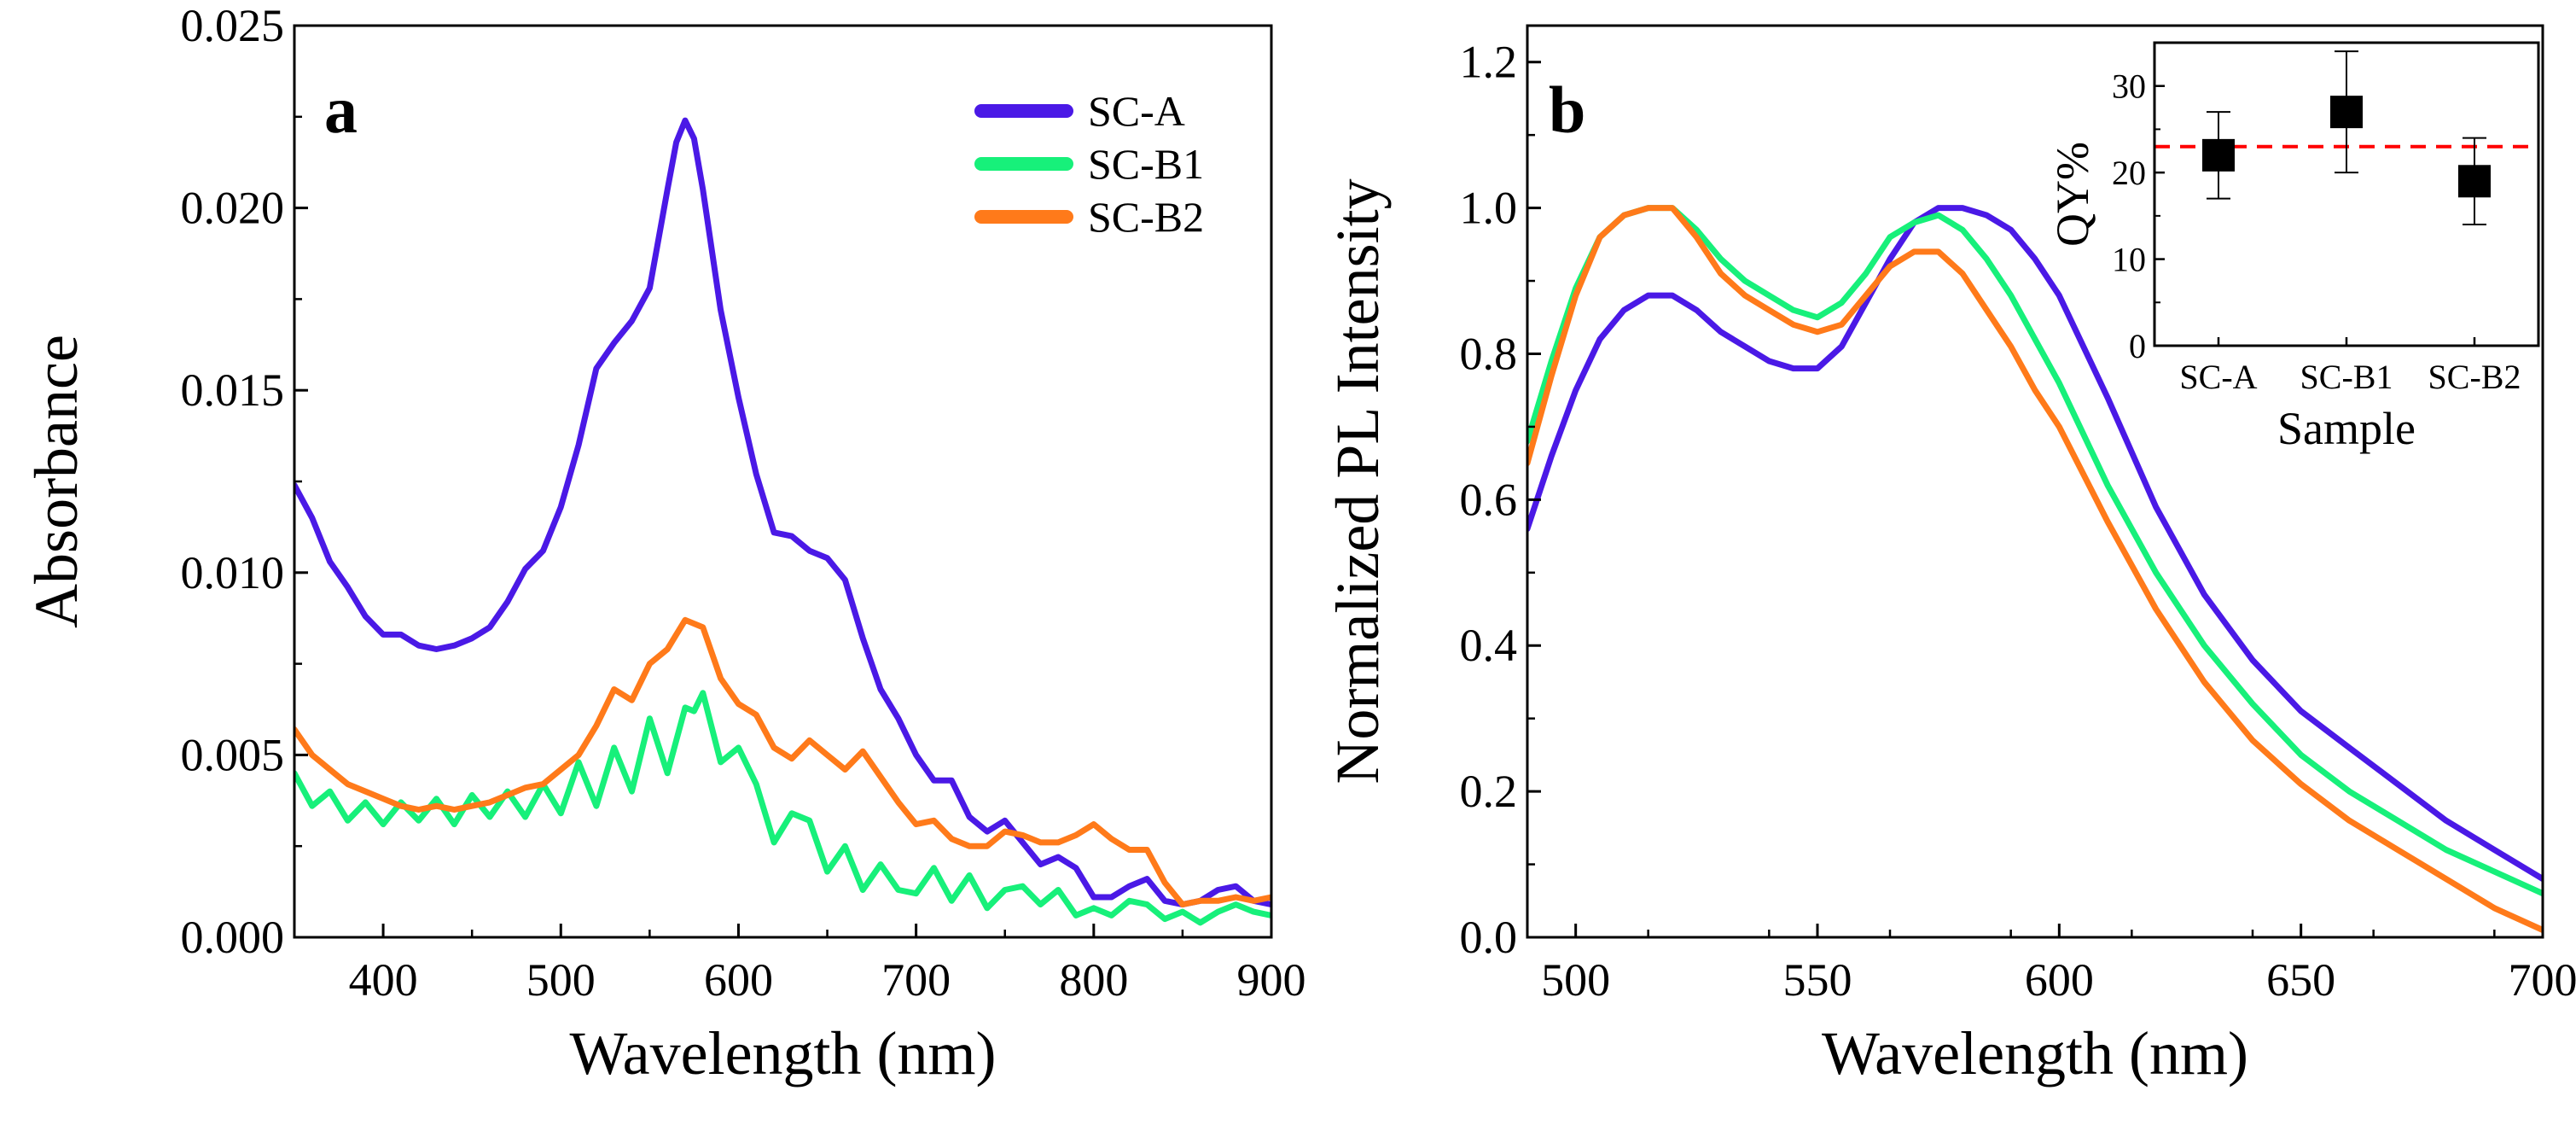  I want to click on x-tick-label-b: 650, so click(2300, 980).